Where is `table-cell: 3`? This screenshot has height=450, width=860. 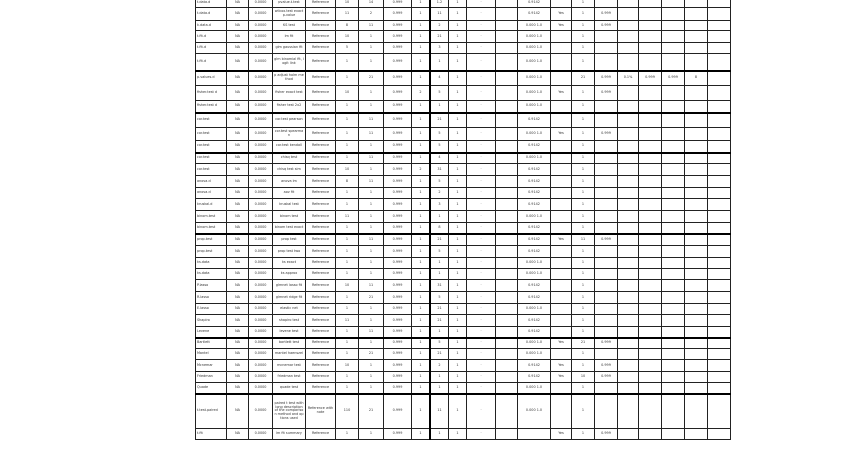 table-cell: 3 is located at coordinates (439, 204).